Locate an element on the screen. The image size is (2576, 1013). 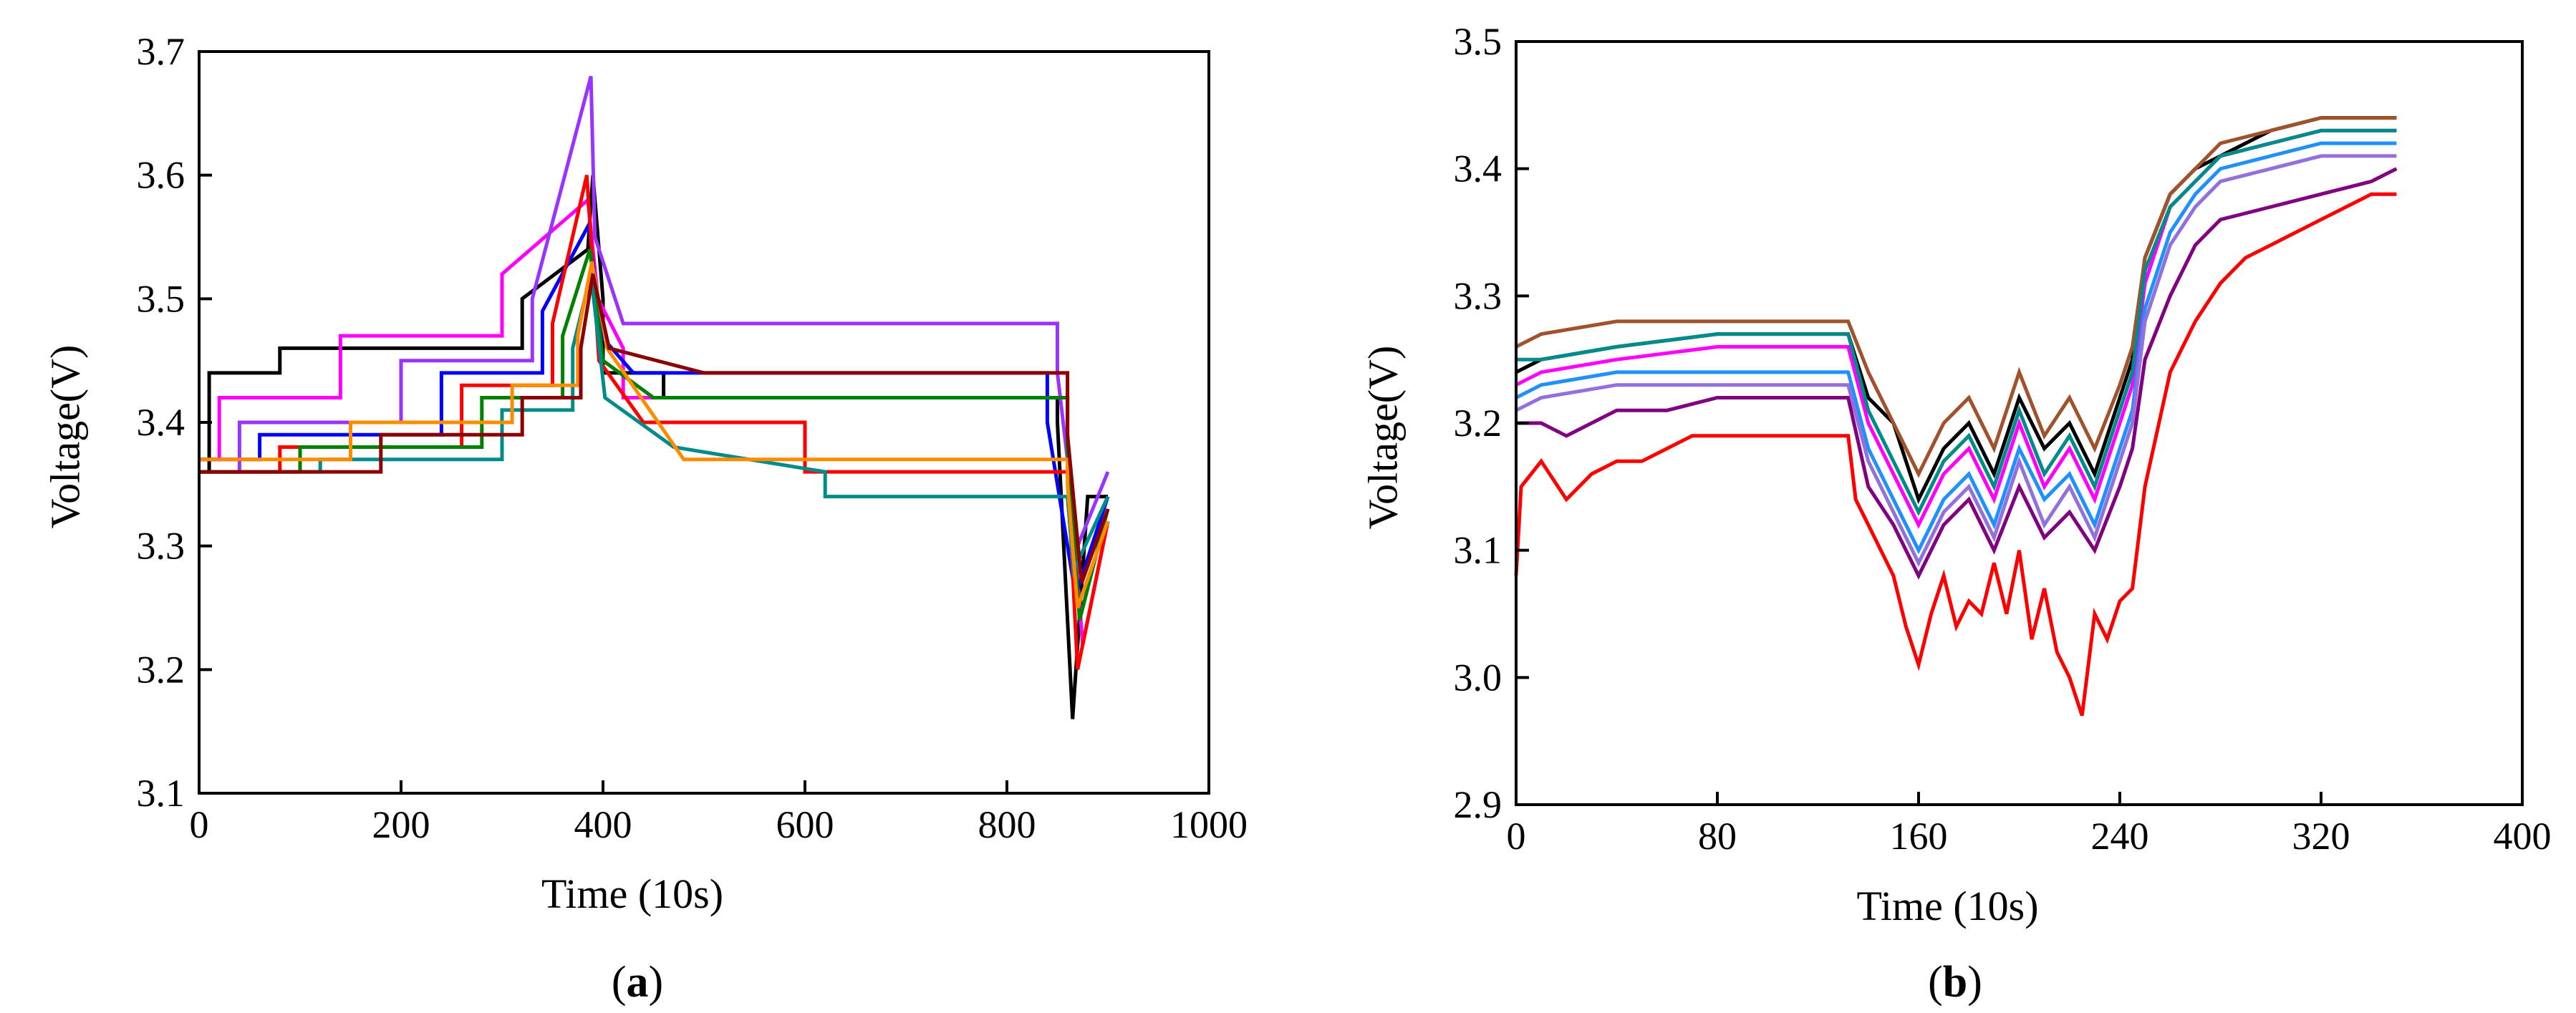
panel-b-x-axis-title: Time (10s) is located at coordinates (1947, 906).